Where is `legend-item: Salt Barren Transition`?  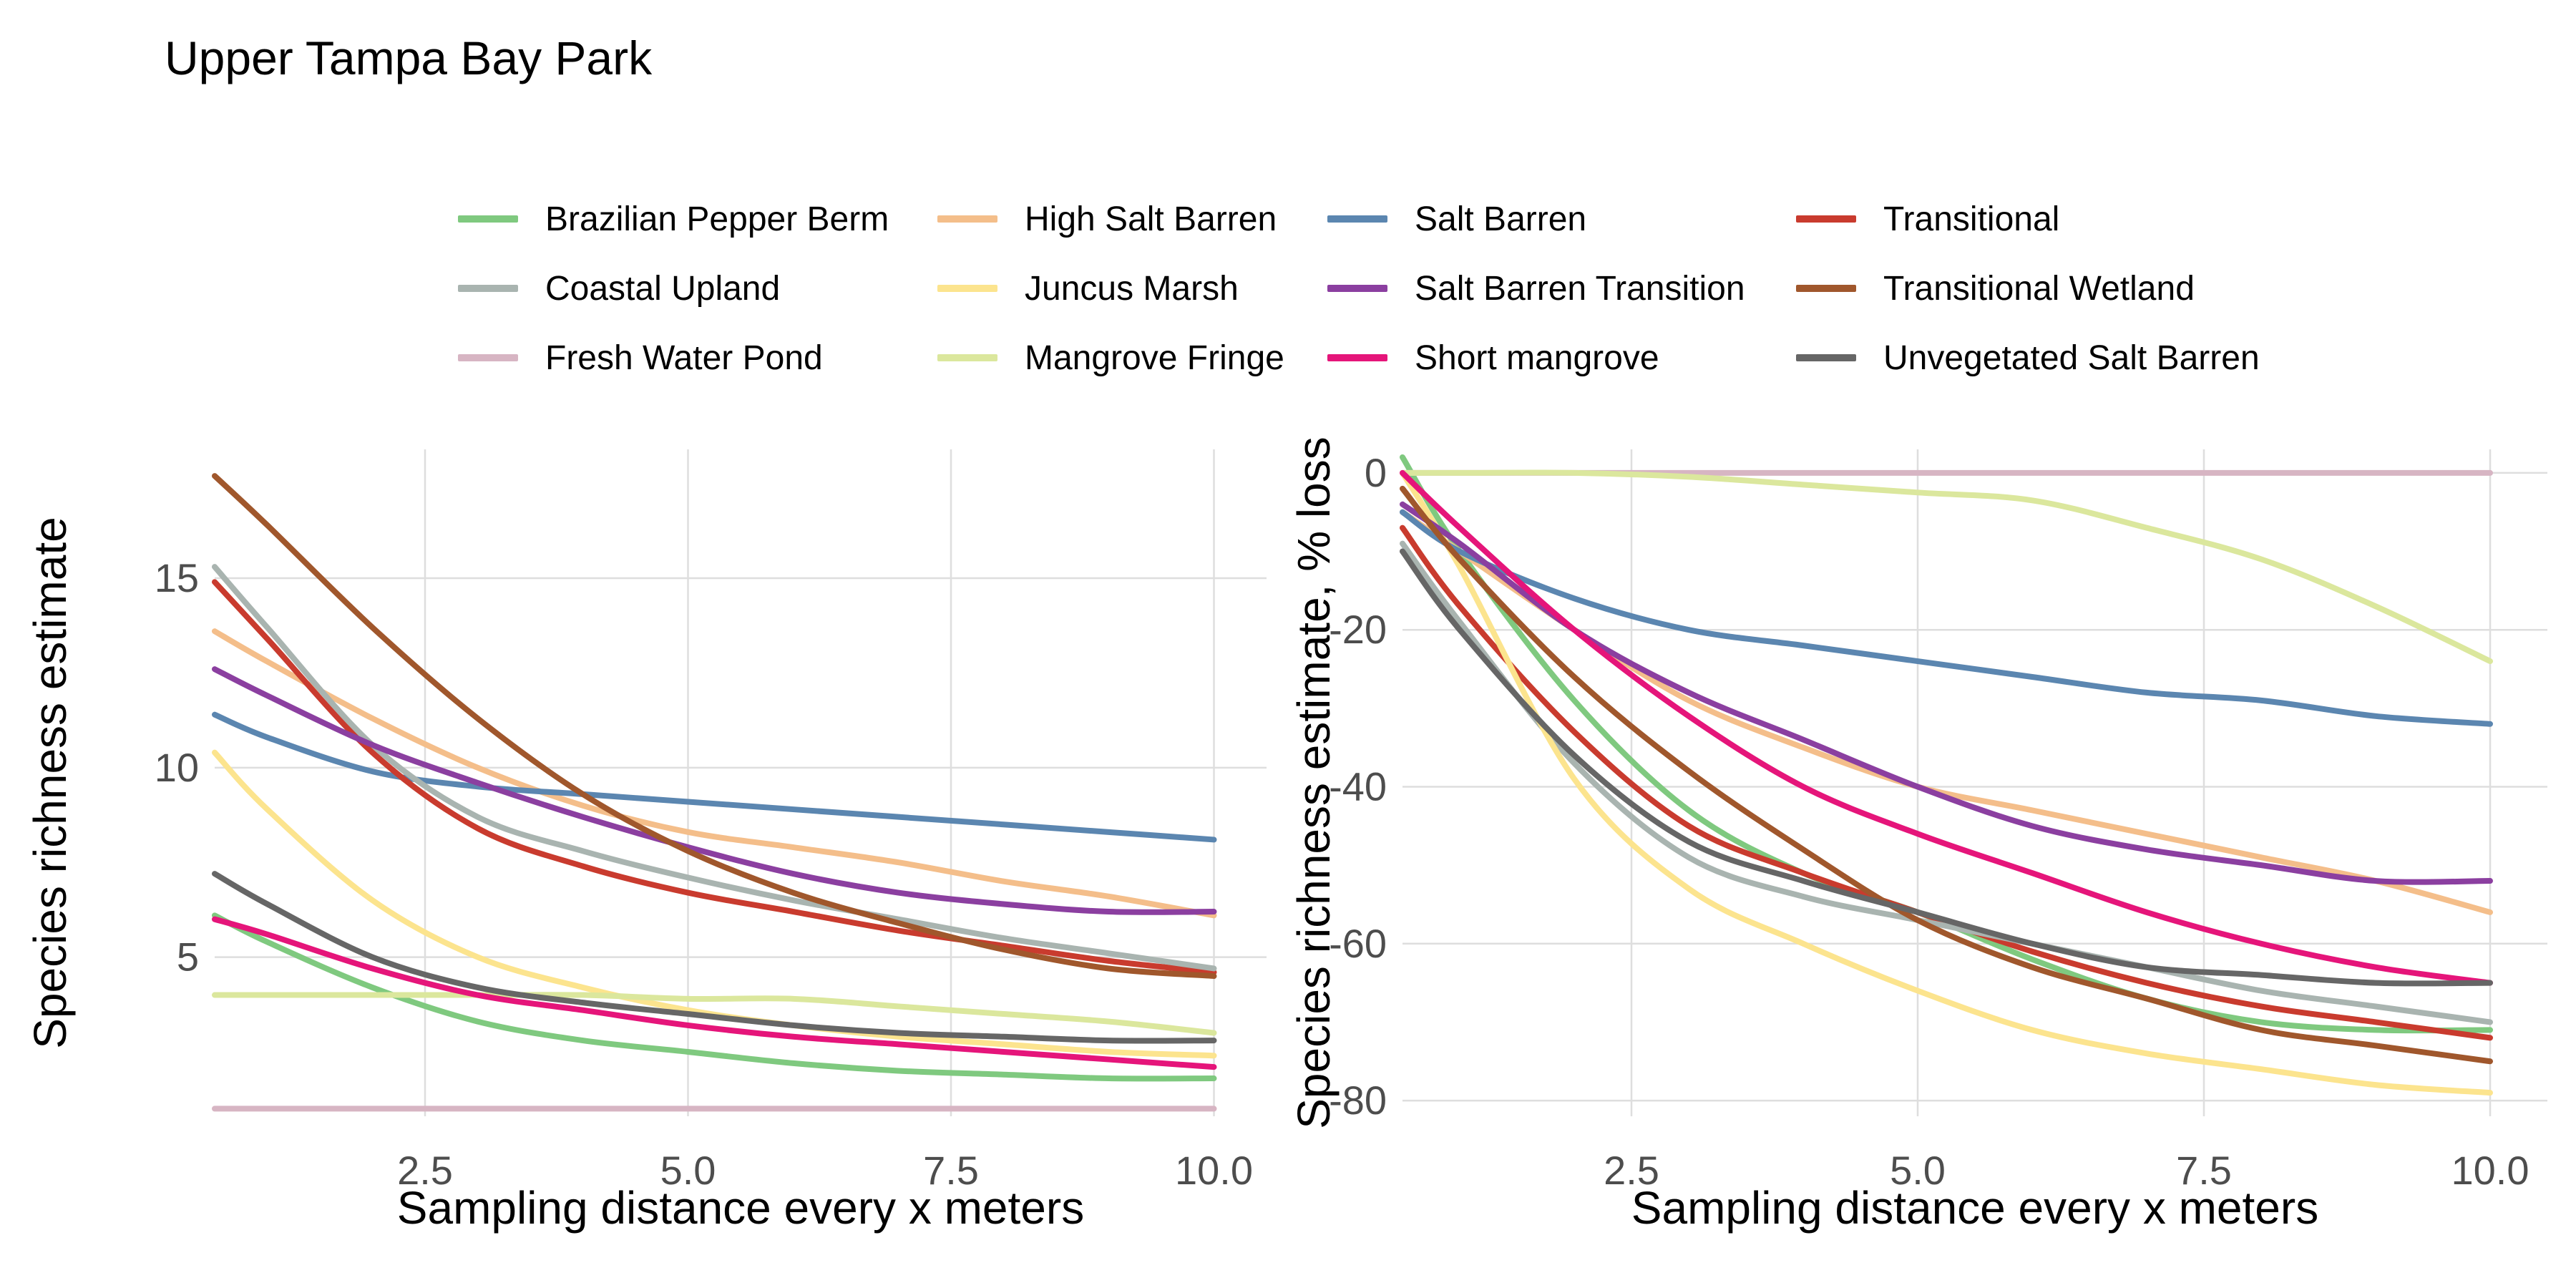 legend-item: Salt Barren Transition is located at coordinates (1536, 288).